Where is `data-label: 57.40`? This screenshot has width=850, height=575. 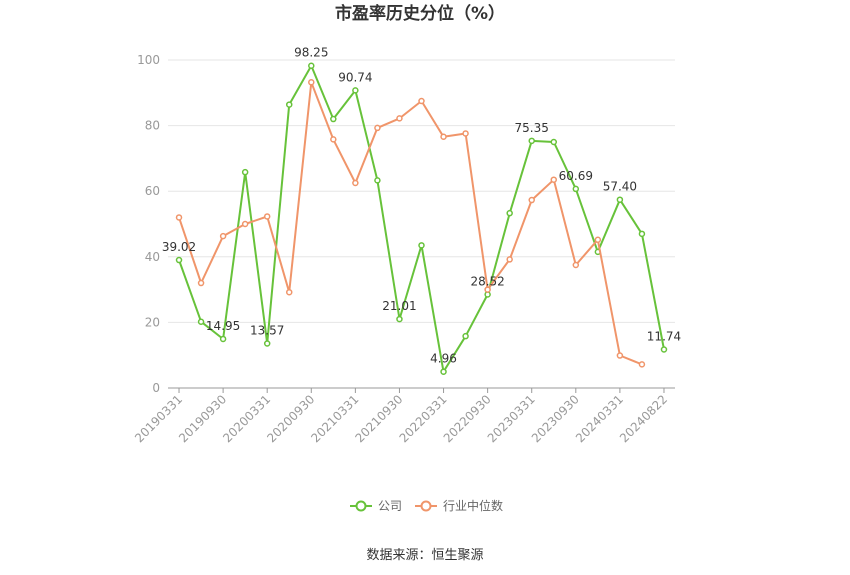 data-label: 57.40 is located at coordinates (620, 187).